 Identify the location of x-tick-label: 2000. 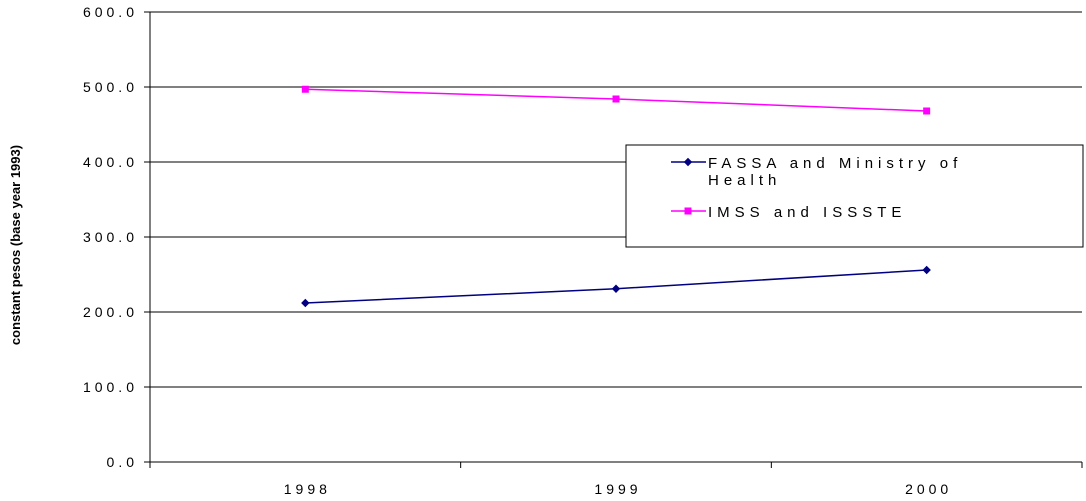
(928, 489).